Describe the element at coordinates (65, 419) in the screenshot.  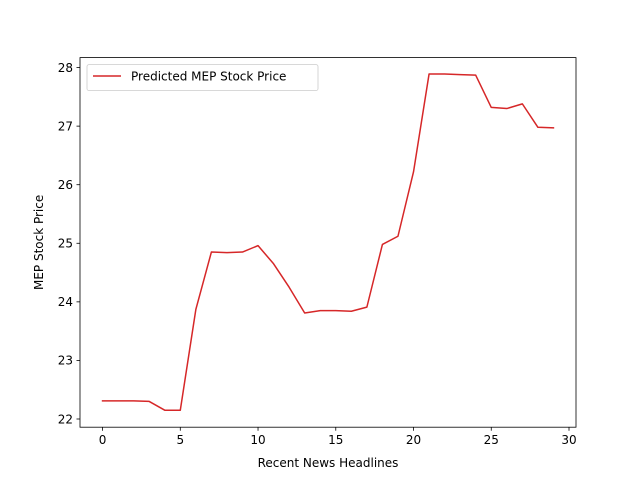
I see `y-tick-label: 22` at that location.